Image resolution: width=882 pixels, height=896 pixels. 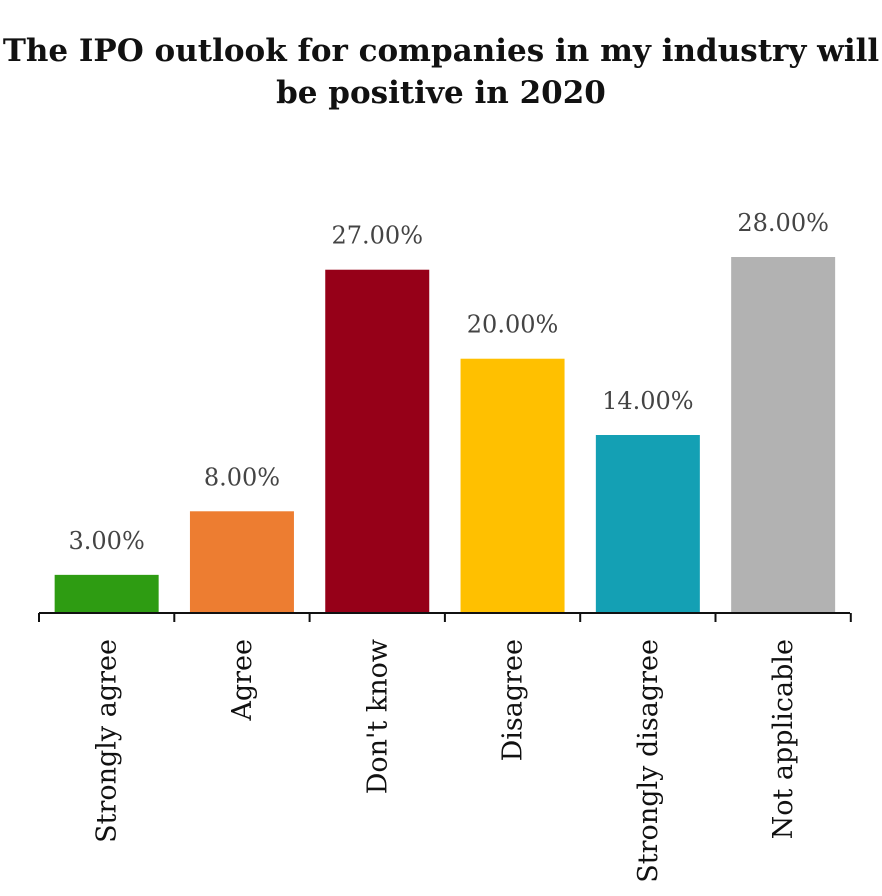 What do you see at coordinates (242, 477) in the screenshot?
I see `value-label: 8.00%` at bounding box center [242, 477].